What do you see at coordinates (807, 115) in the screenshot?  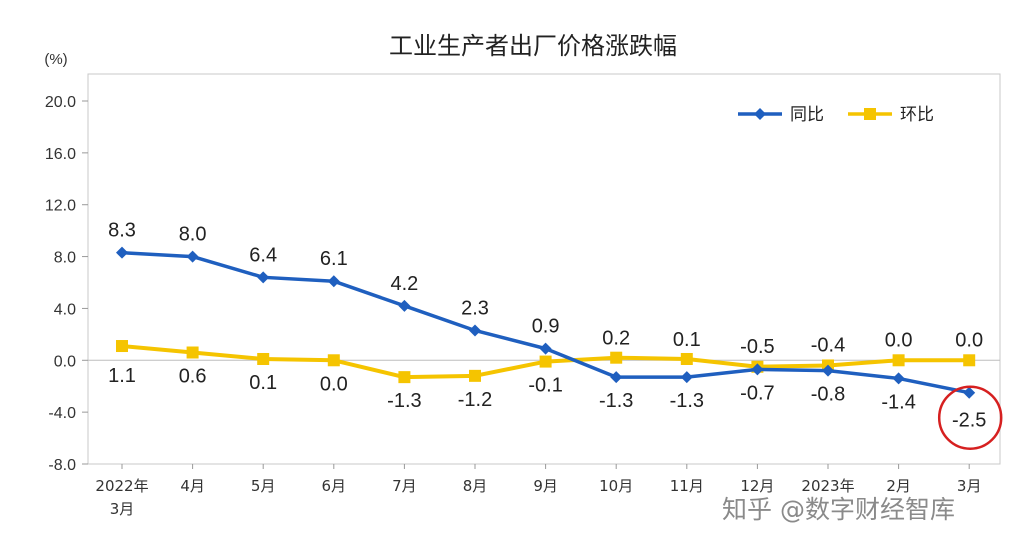 I see `legend-label-yoy: 同比` at bounding box center [807, 115].